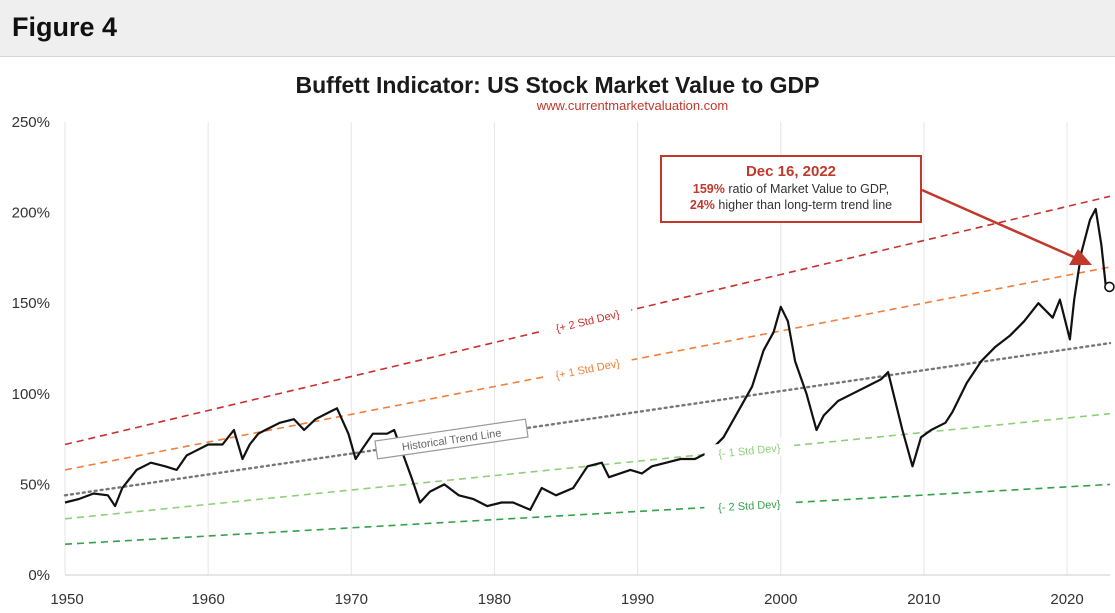  Describe the element at coordinates (587, 514) in the screenshot. I see `series-line` at that location.